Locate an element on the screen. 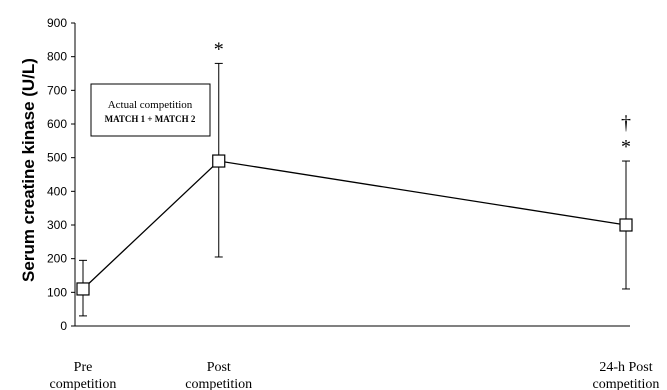  x-category-label: Pre competition is located at coordinates (83, 375).